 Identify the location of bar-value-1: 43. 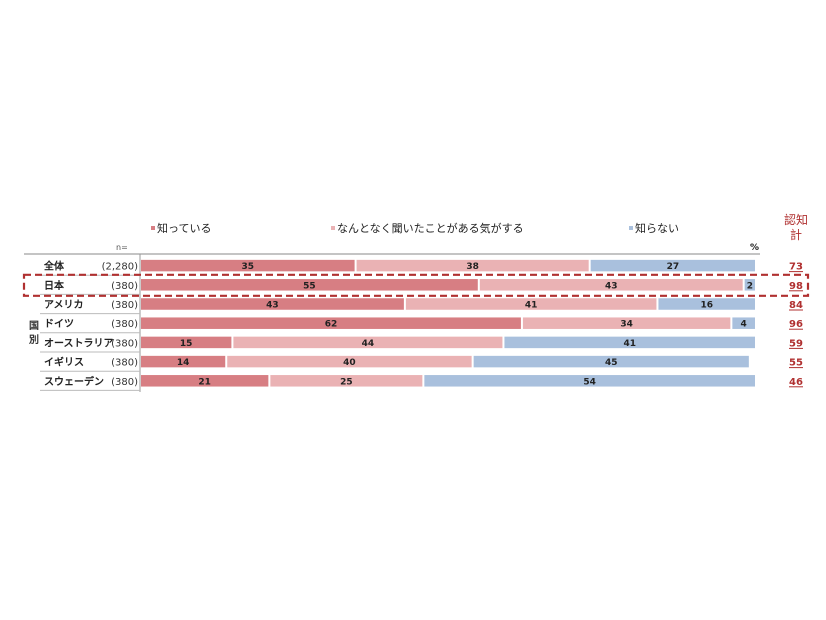
(611, 286).